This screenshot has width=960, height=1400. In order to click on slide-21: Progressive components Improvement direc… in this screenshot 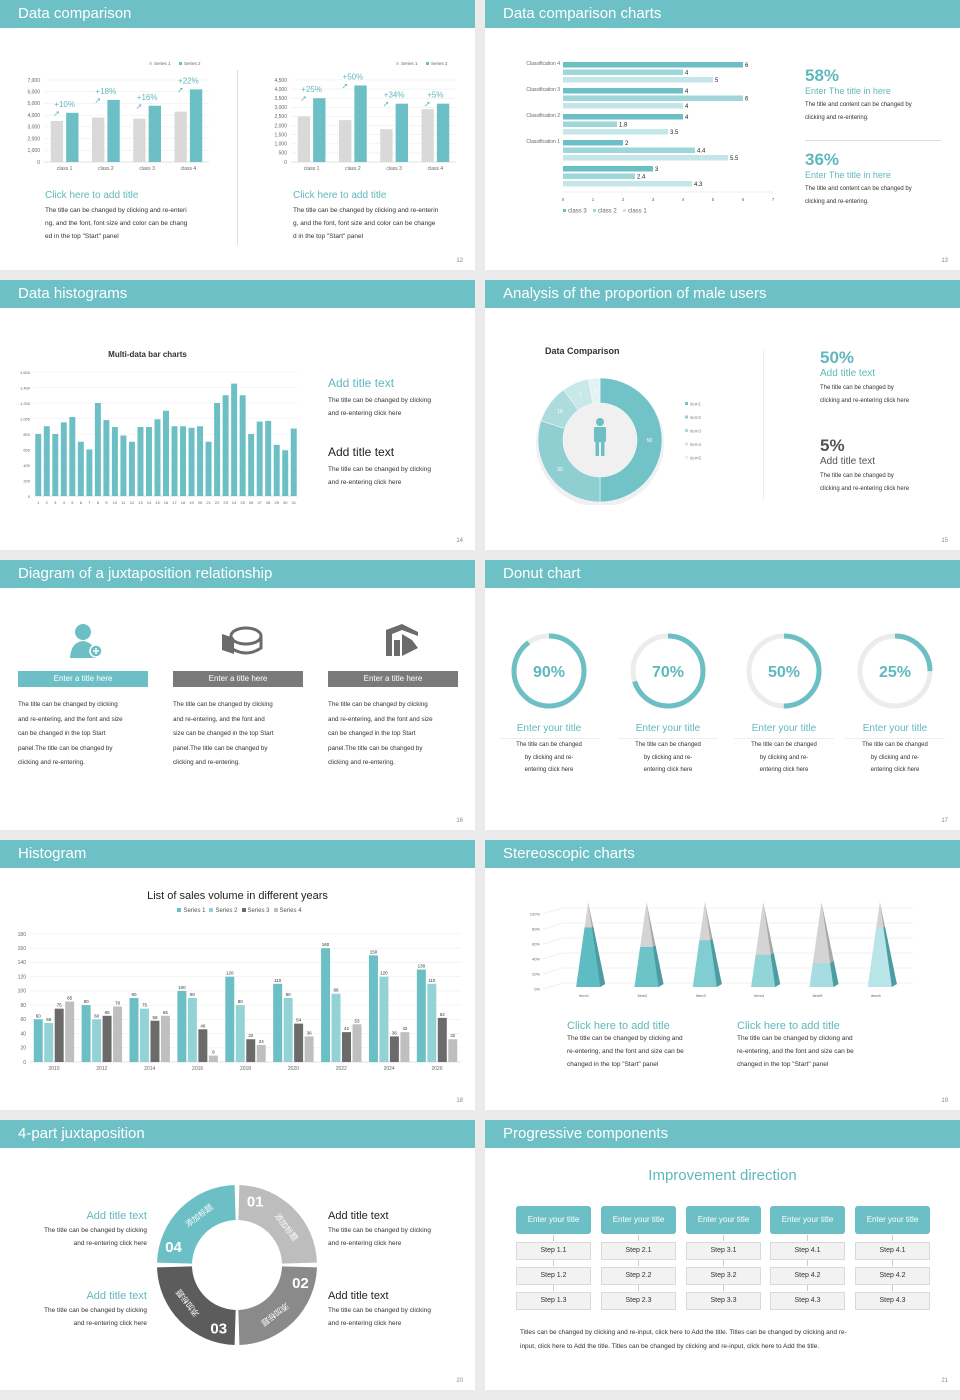, I will do `click(722, 1255)`.